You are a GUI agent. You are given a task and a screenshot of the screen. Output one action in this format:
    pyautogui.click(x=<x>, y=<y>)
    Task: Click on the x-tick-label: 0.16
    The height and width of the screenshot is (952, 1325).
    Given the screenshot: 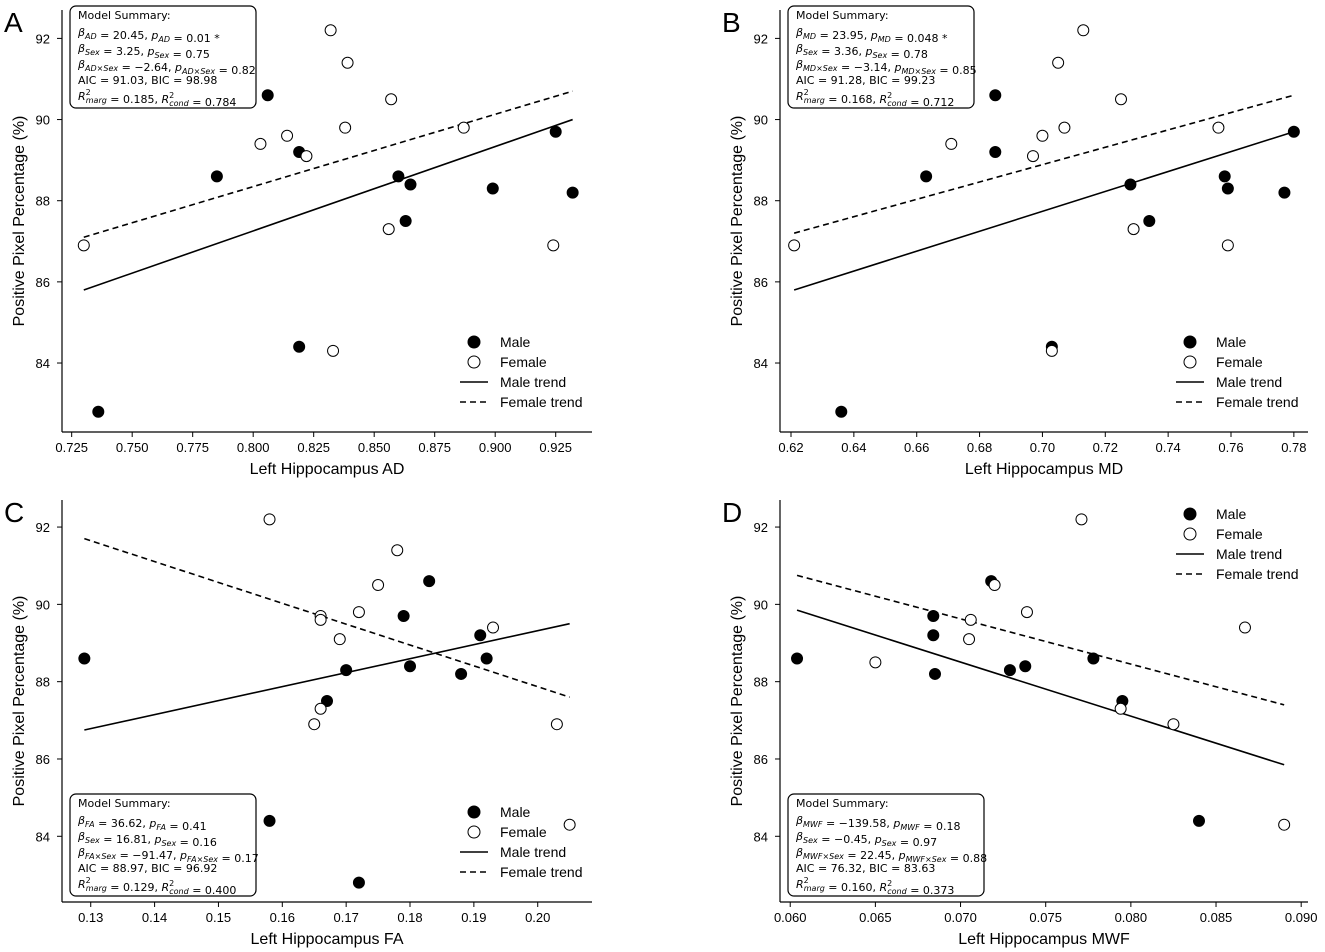 What is the action you would take?
    pyautogui.click(x=282, y=917)
    